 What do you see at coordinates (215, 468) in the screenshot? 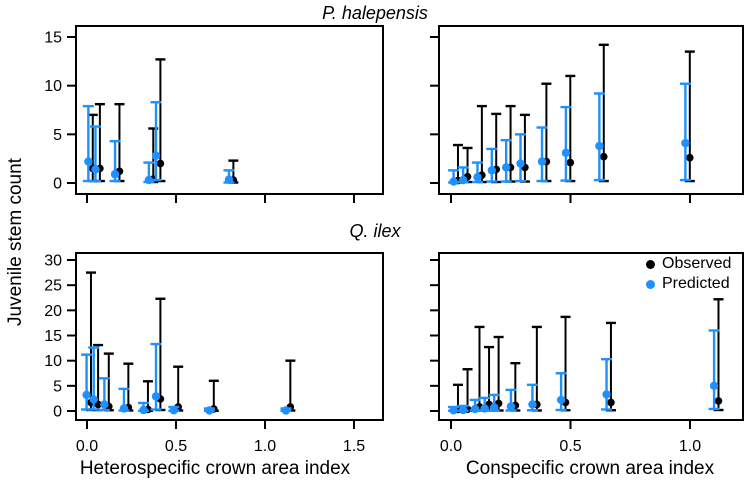
I see `x-axis-label-heterospecific: Heterospecific crown area index` at bounding box center [215, 468].